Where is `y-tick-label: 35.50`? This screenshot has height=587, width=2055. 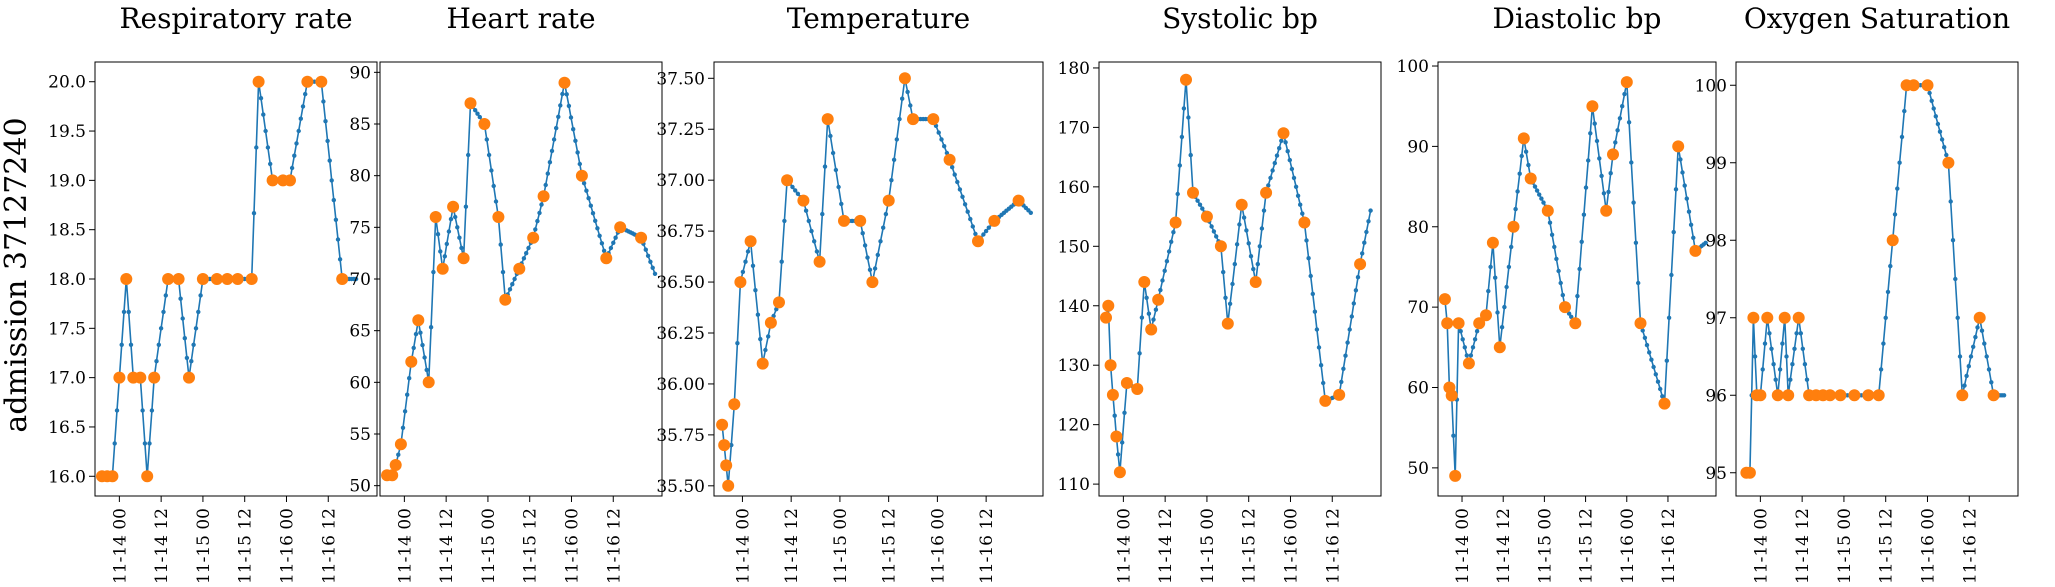 y-tick-label: 35.50 is located at coordinates (680, 487).